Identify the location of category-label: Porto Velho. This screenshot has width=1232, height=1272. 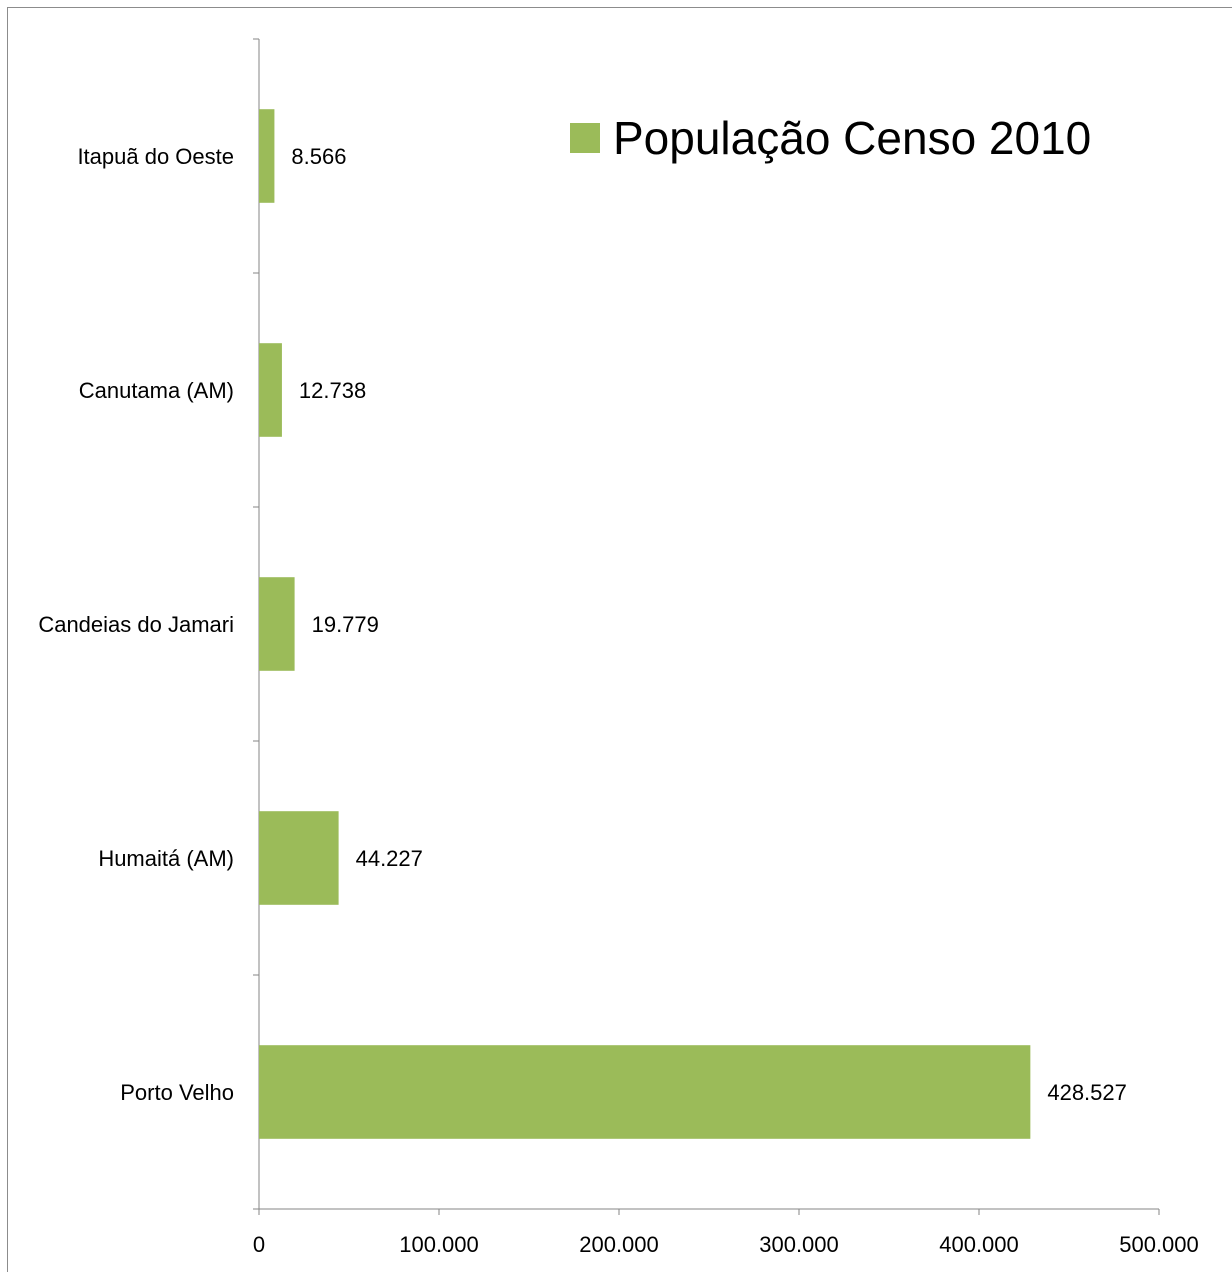
(177, 1092).